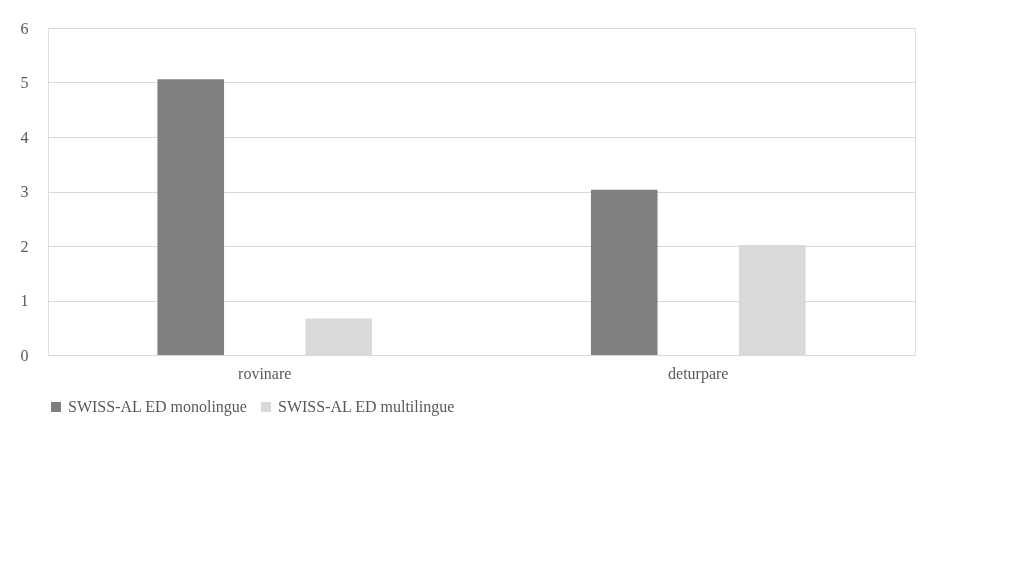 The image size is (1017, 585). Describe the element at coordinates (265, 373) in the screenshot. I see `x-tick-label: rovinare` at that location.